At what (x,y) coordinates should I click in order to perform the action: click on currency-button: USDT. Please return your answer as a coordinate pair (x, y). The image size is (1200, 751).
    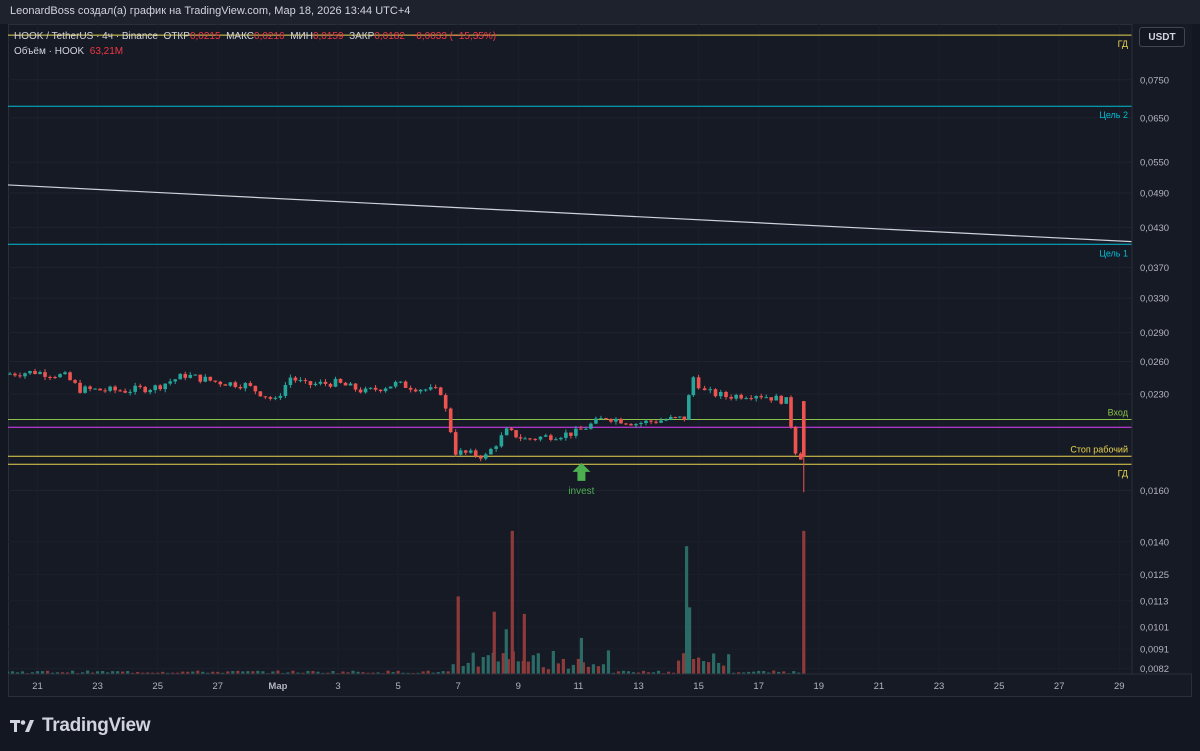
    Looking at the image, I should click on (1162, 37).